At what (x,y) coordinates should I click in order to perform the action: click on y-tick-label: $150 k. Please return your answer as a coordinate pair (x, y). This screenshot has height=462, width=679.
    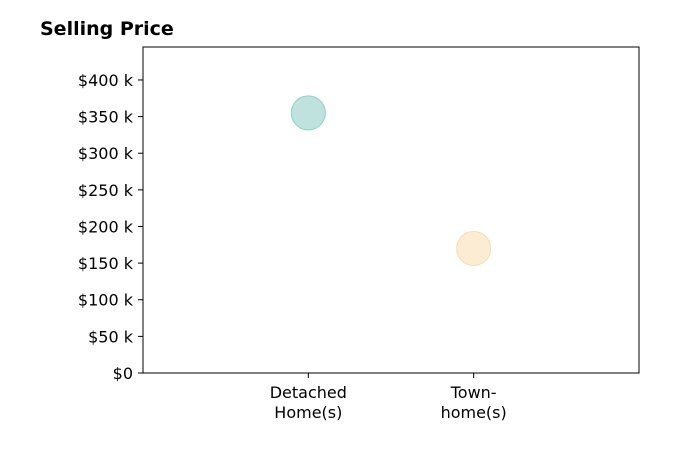
    Looking at the image, I should click on (106, 263).